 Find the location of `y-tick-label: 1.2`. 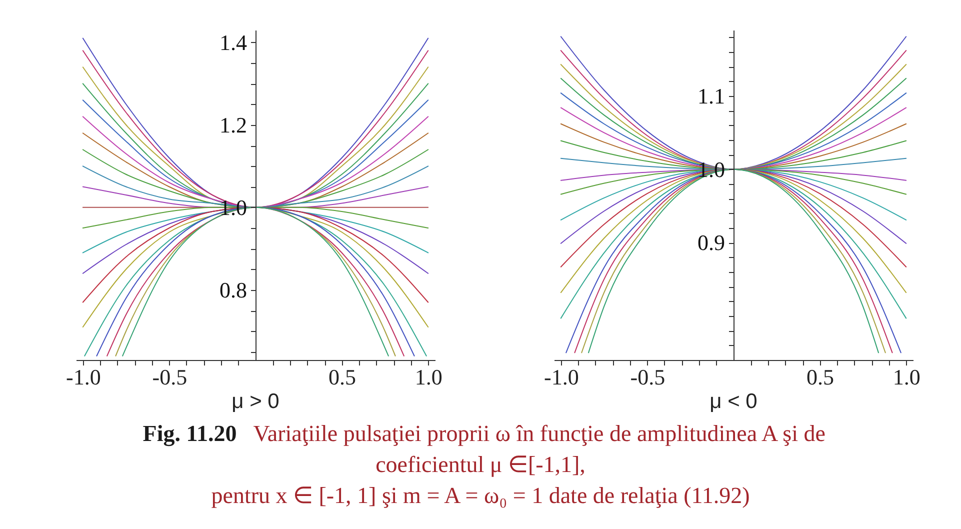

y-tick-label: 1.2 is located at coordinates (233, 125).